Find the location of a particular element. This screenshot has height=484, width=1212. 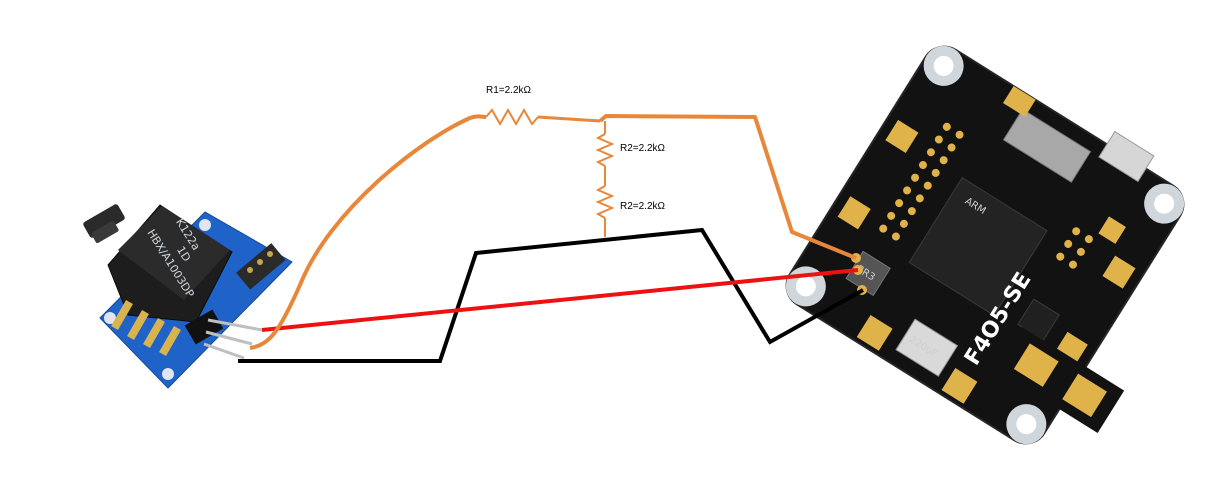

power-pad-negative is located at coordinates (1036, 365).